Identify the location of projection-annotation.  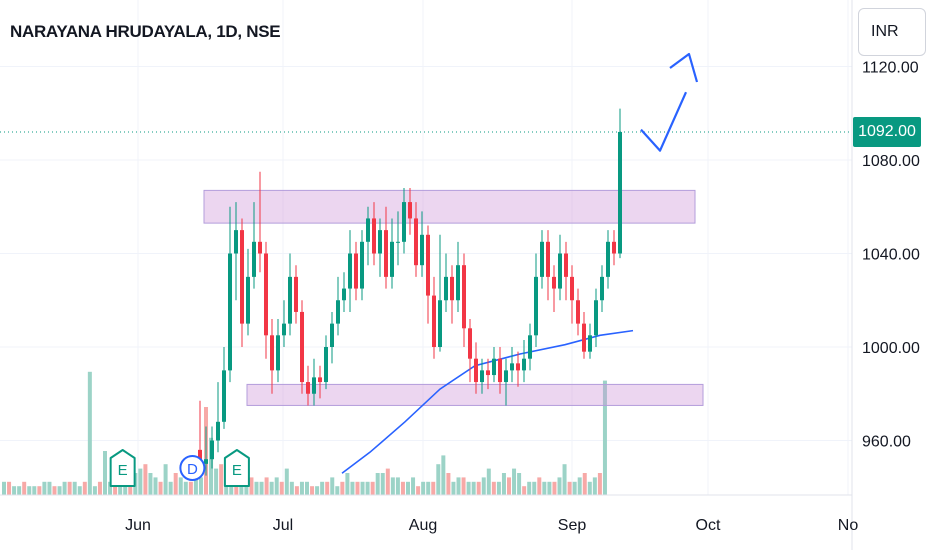
(669, 102).